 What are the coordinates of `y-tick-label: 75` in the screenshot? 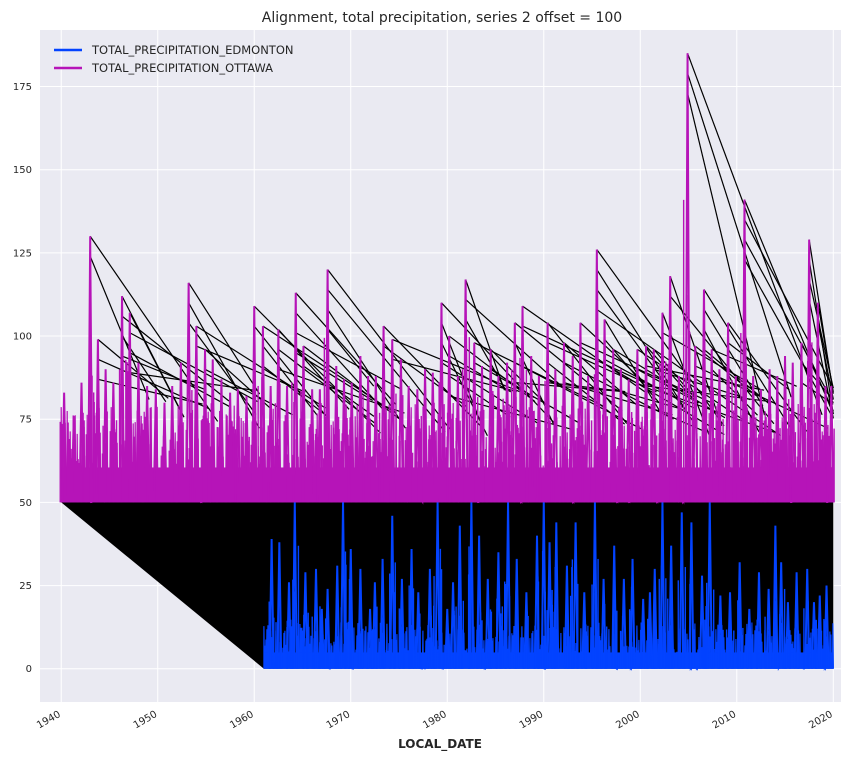 It's located at (25, 420).